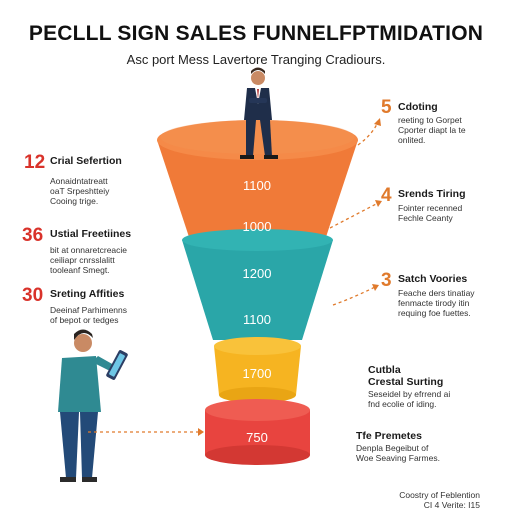 Image resolution: width=512 pixels, height=512 pixels. I want to click on right-item-1-desc-3: onlited., so click(412, 140).